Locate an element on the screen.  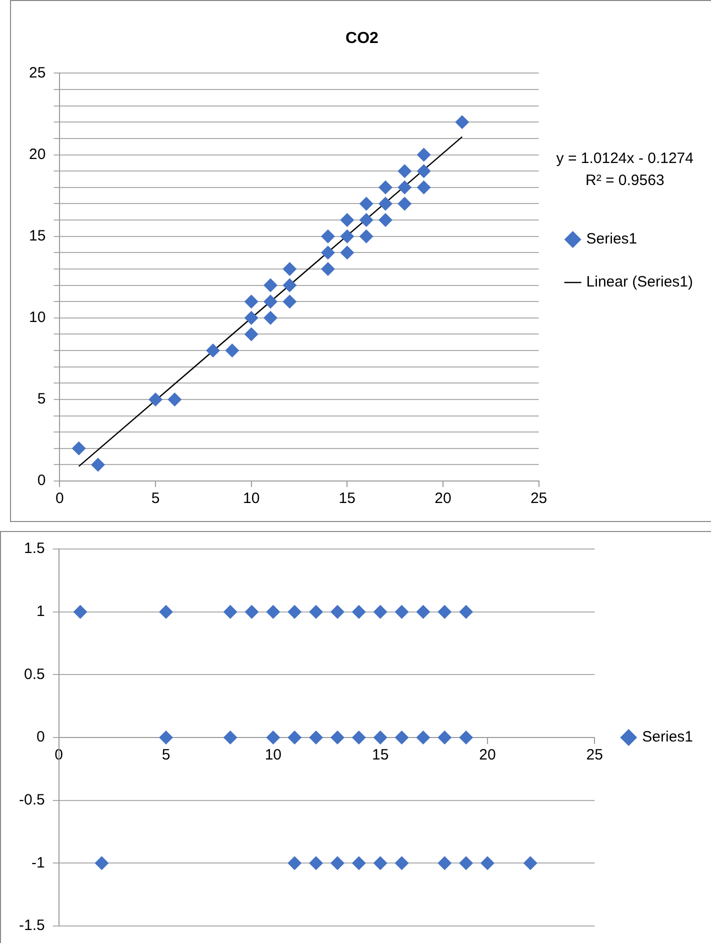
y-tick-label: -0.5 is located at coordinates (31, 799).